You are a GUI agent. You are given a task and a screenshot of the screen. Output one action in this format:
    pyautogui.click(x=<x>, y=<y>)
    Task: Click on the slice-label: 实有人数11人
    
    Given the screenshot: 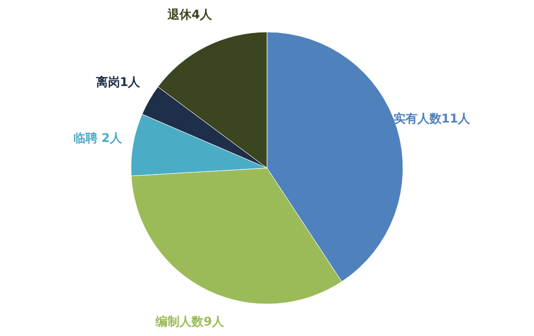 What is the action you would take?
    pyautogui.click(x=432, y=119)
    